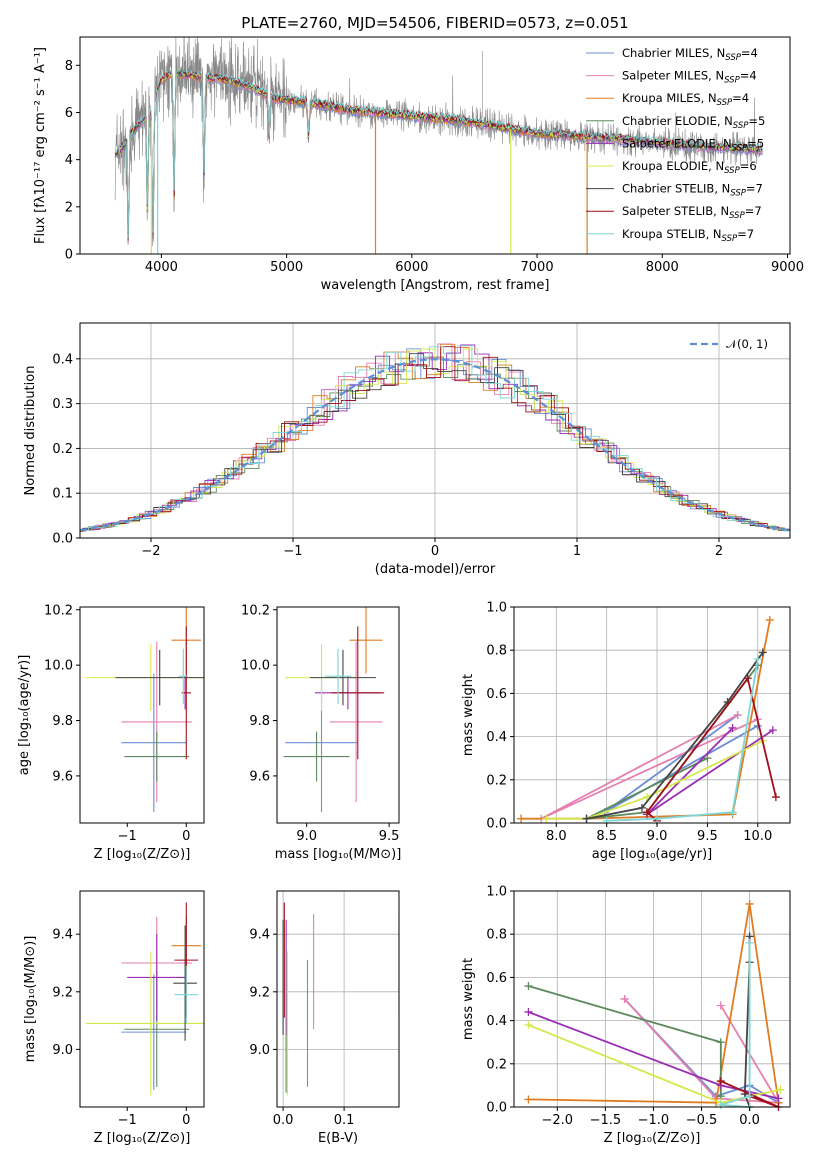 Image resolution: width=819 pixels, height=1170 pixels. What do you see at coordinates (69, 207) in the screenshot?
I see `y-tick-label: 2` at bounding box center [69, 207].